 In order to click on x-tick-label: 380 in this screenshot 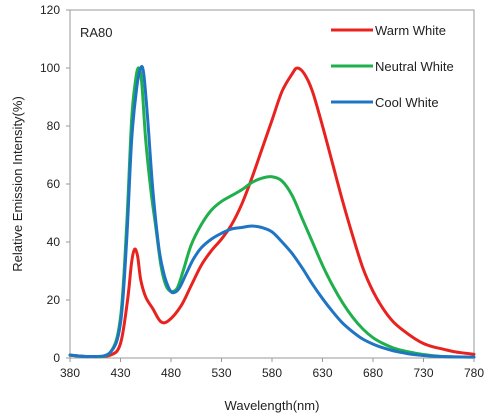, I will do `click(70, 373)`.